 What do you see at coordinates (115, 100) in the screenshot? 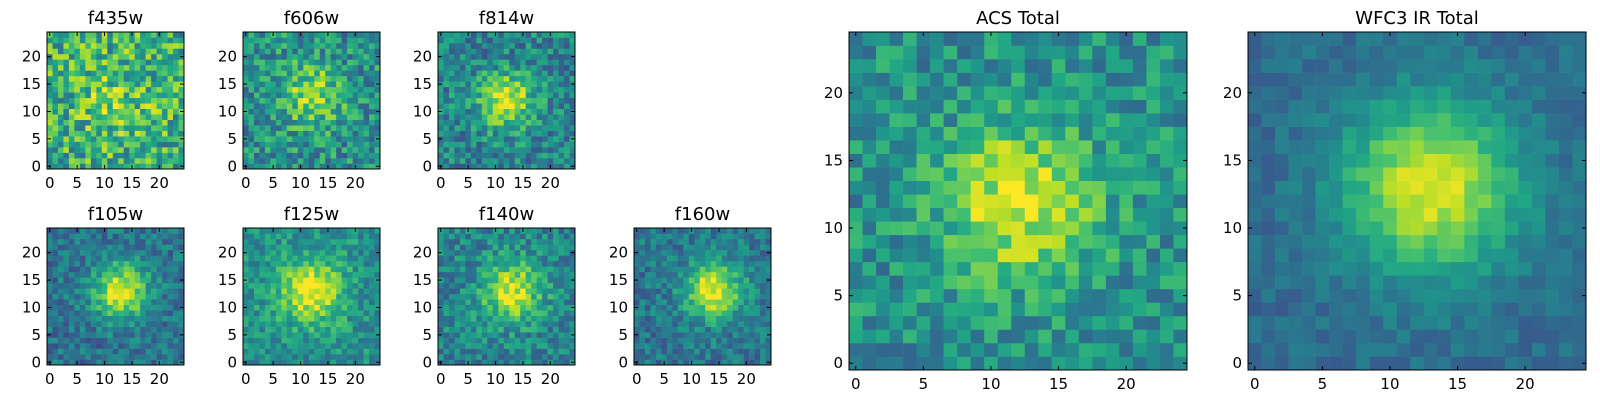
I see `plot-frame` at bounding box center [115, 100].